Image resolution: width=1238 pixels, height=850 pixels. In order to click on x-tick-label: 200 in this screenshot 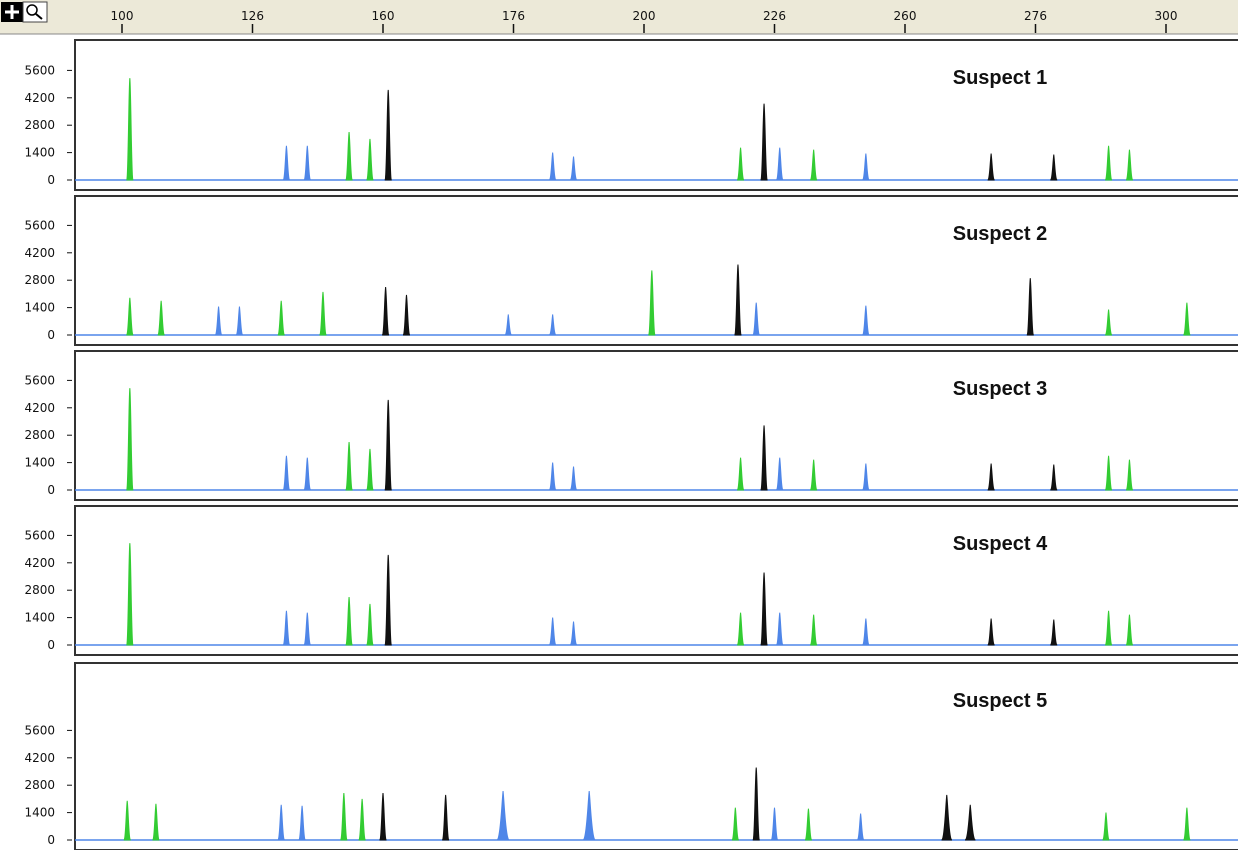, I will do `click(644, 16)`.